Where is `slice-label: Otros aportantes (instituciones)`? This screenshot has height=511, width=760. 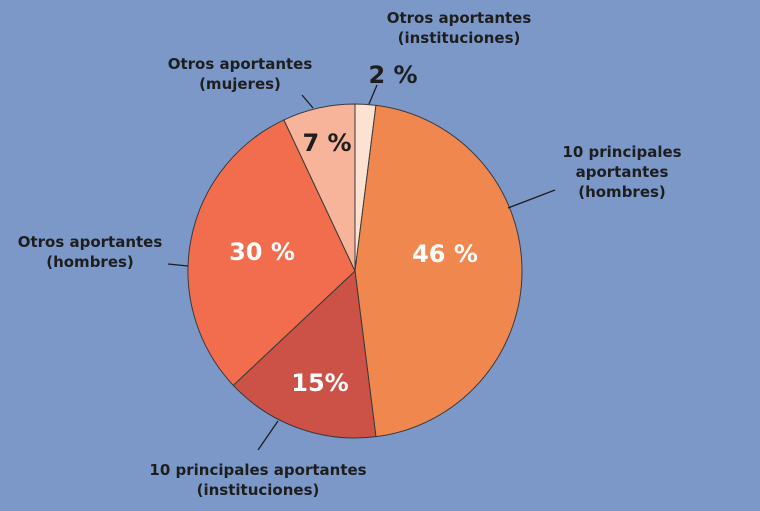
slice-label: Otros aportantes (instituciones) is located at coordinates (459, 28).